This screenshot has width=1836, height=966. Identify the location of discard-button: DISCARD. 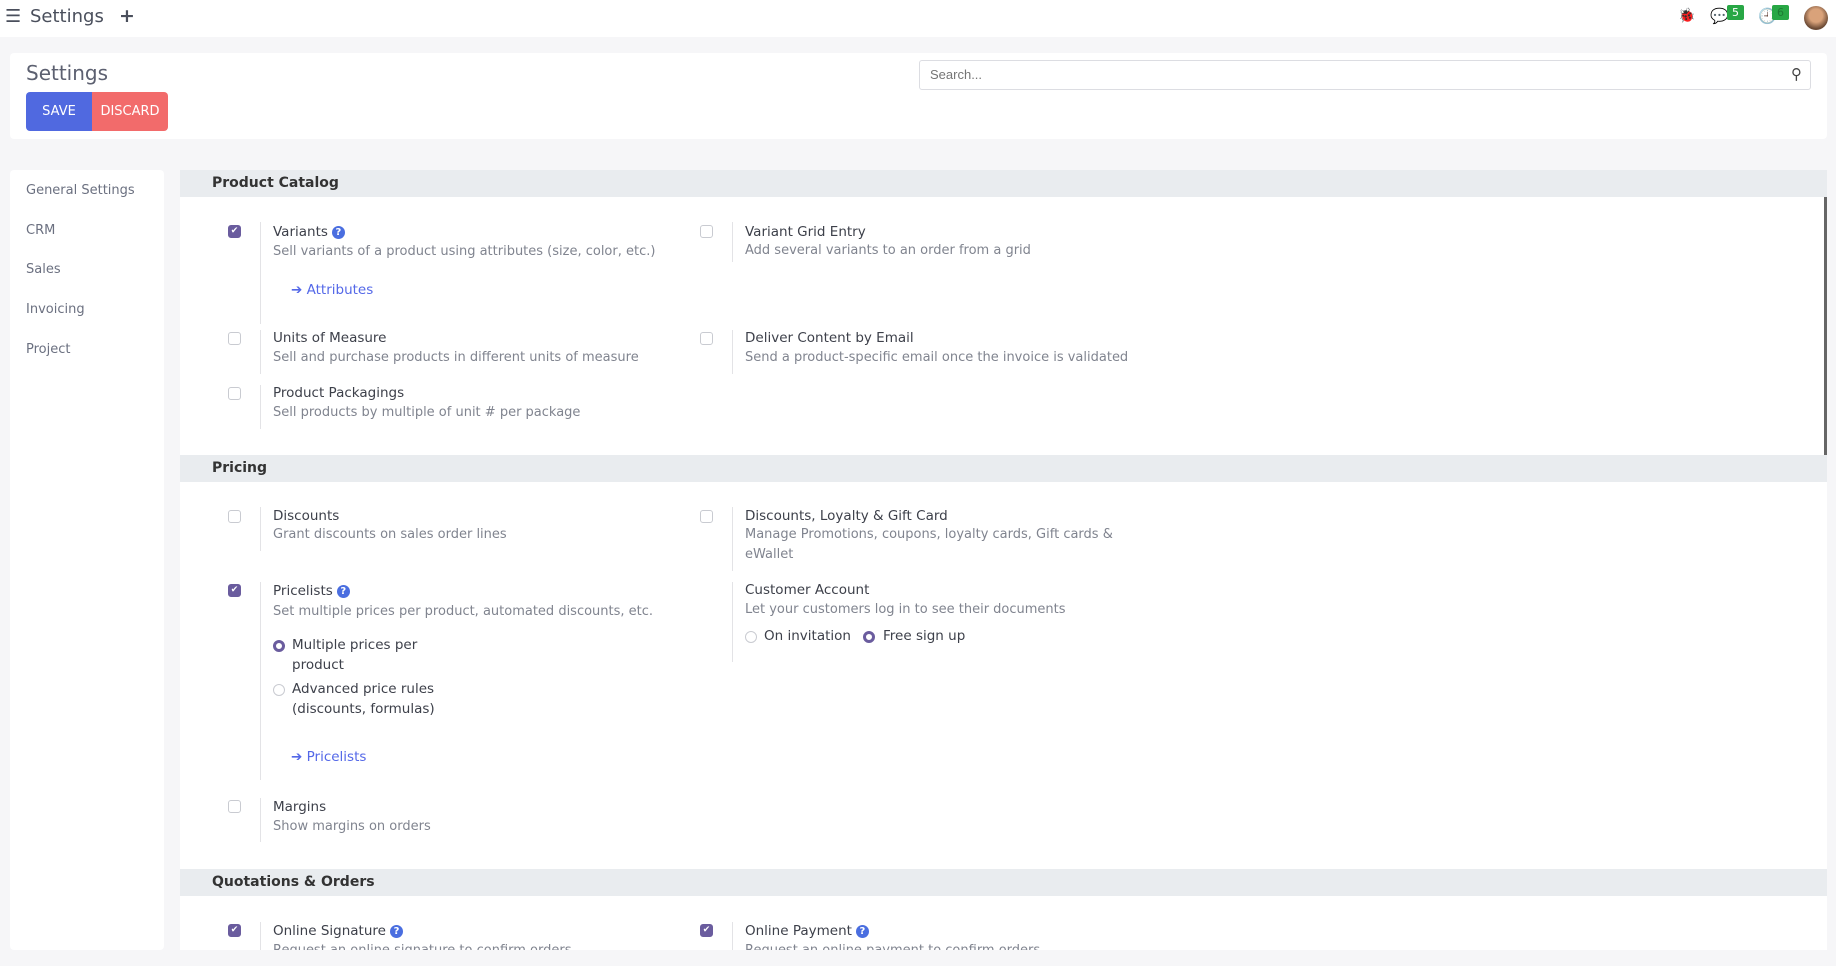
(130, 111).